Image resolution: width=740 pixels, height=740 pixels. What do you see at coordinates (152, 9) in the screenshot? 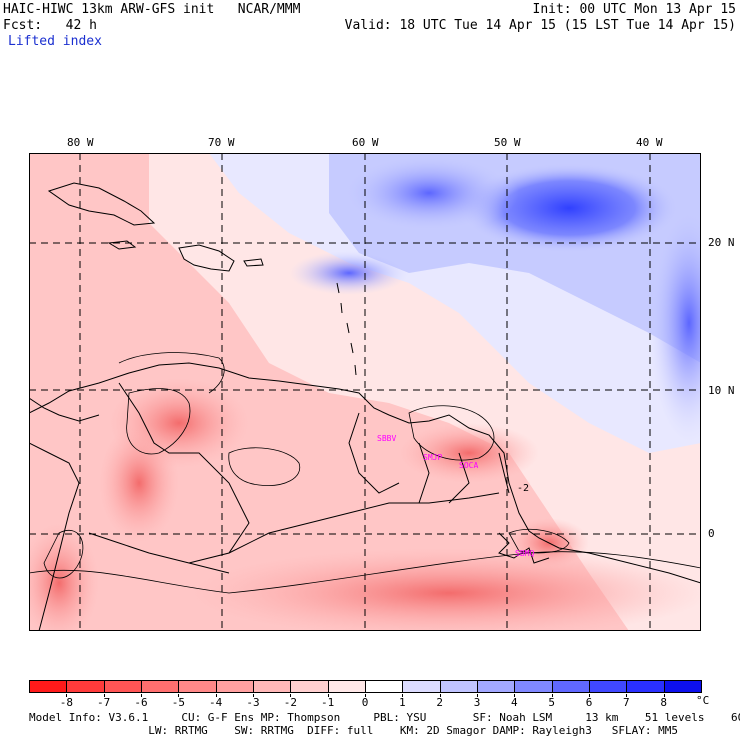
I see `model-title: HAIC-HIWC 13km ARW-GFS init NCAR/MMM` at bounding box center [152, 9].